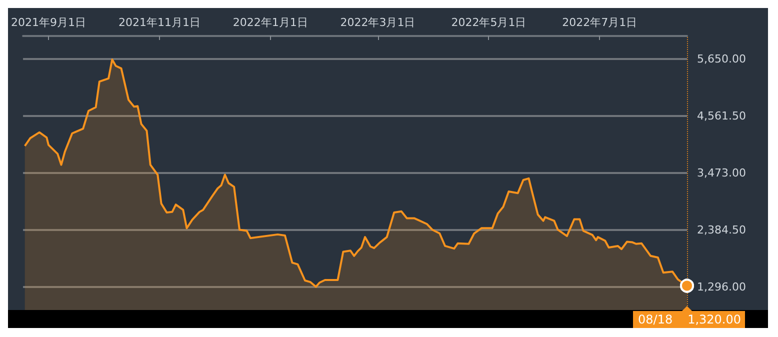  Describe the element at coordinates (600, 22) in the screenshot. I see `x-tick-label: 2022年7月1日` at that location.